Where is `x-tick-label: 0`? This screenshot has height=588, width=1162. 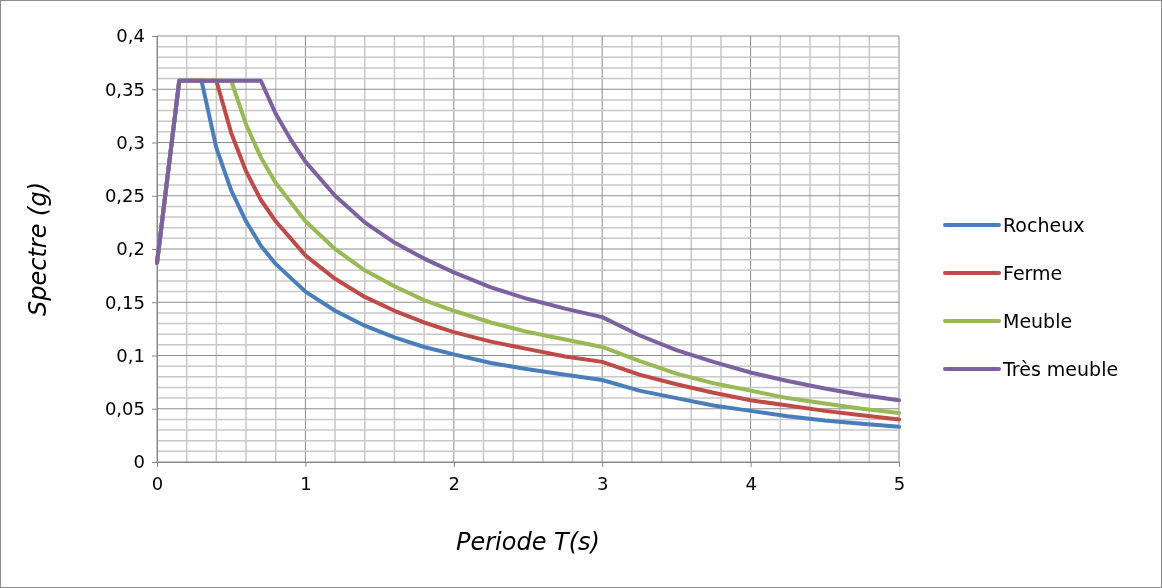 x-tick-label: 0 is located at coordinates (157, 483).